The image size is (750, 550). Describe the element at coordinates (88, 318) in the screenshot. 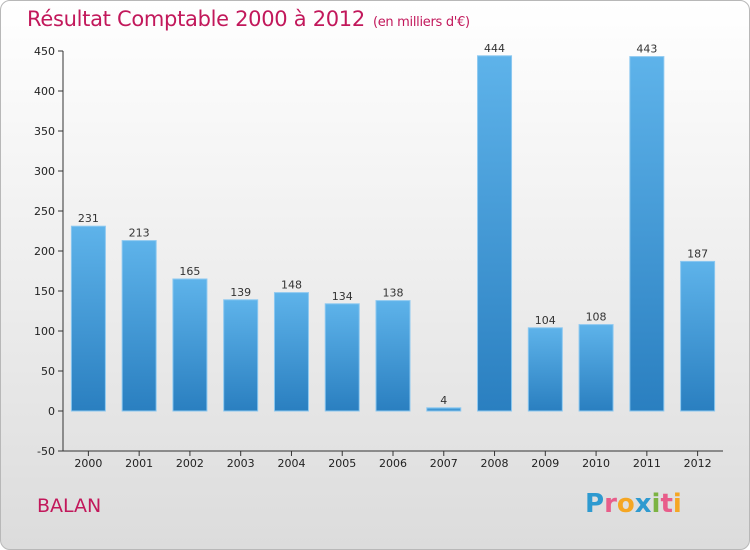

I see `bar-2000` at that location.